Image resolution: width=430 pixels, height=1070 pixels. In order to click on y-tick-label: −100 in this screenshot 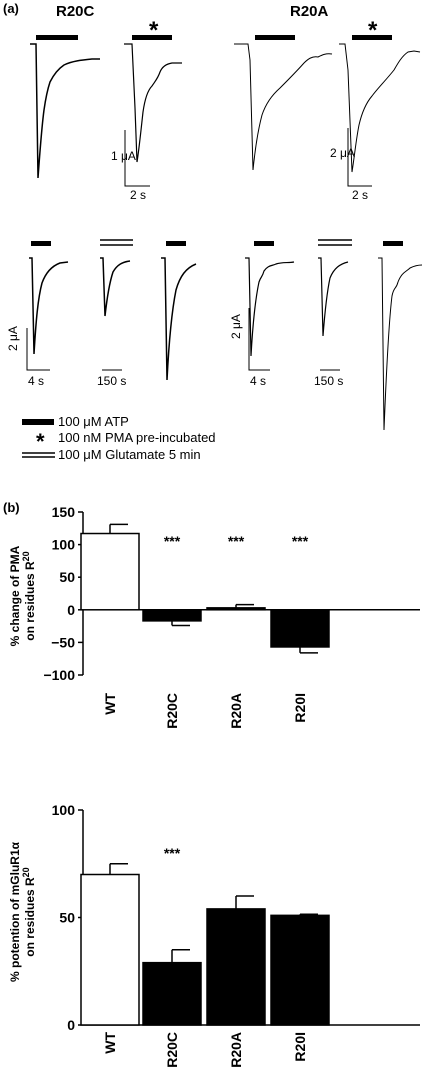, I will do `click(59, 675)`.